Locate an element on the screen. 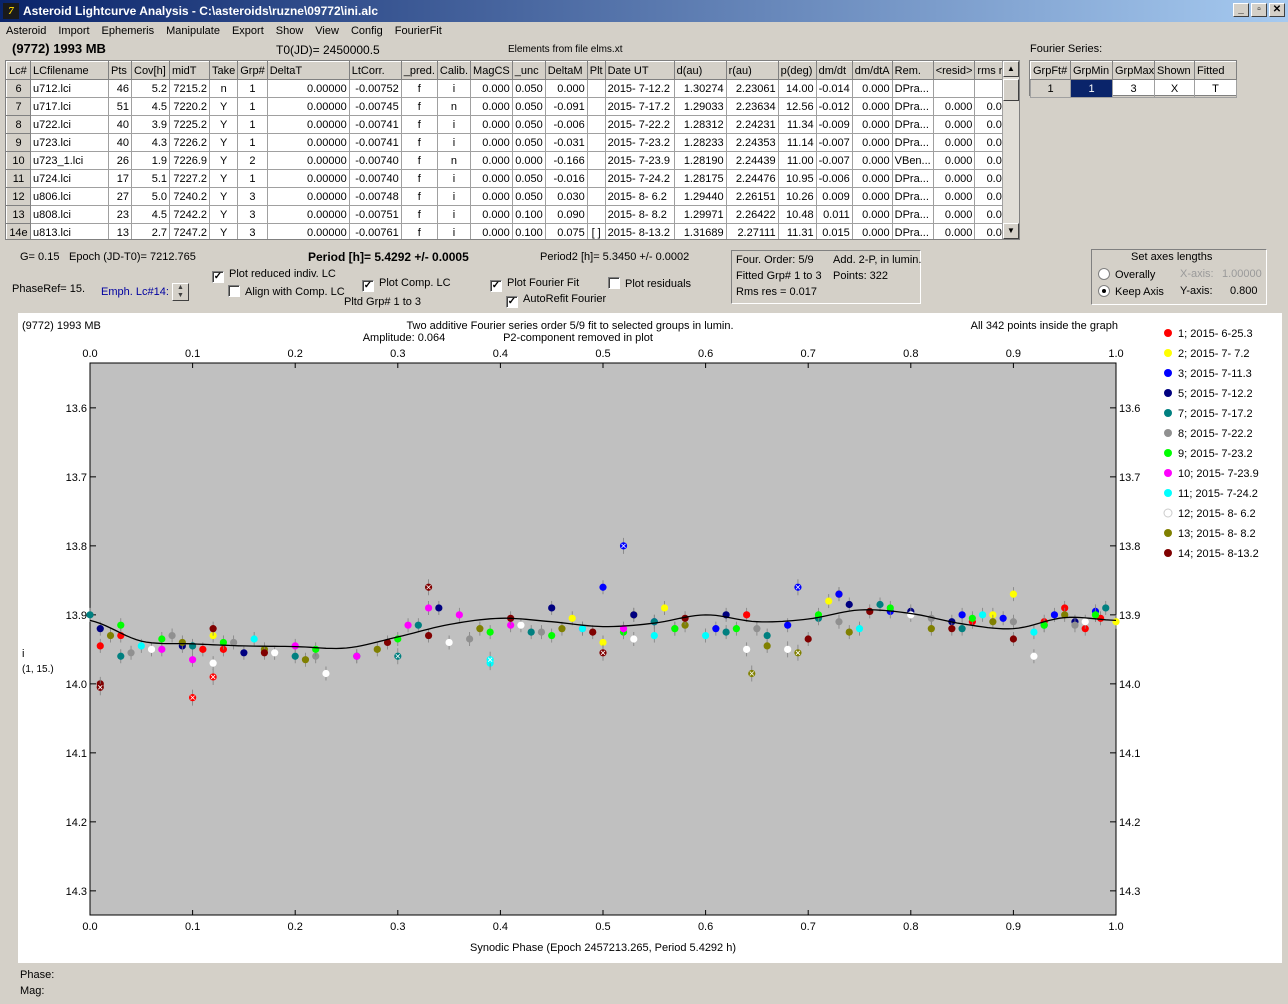 The height and width of the screenshot is (1004, 1288). table-cell: 51 is located at coordinates (120, 106).